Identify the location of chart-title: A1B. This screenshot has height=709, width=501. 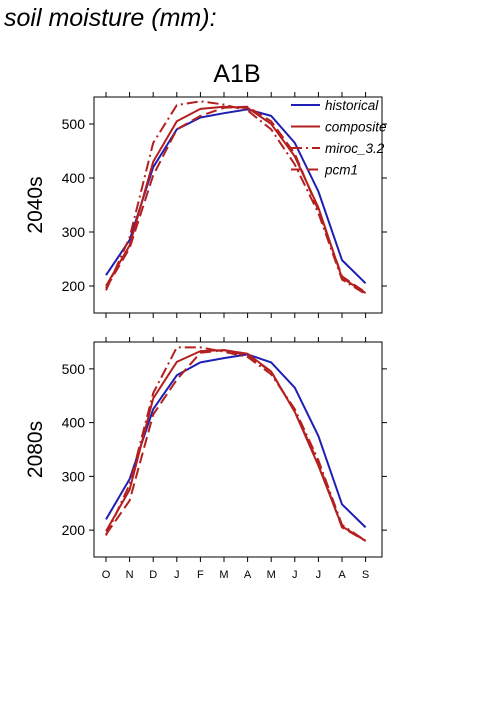
(236, 74).